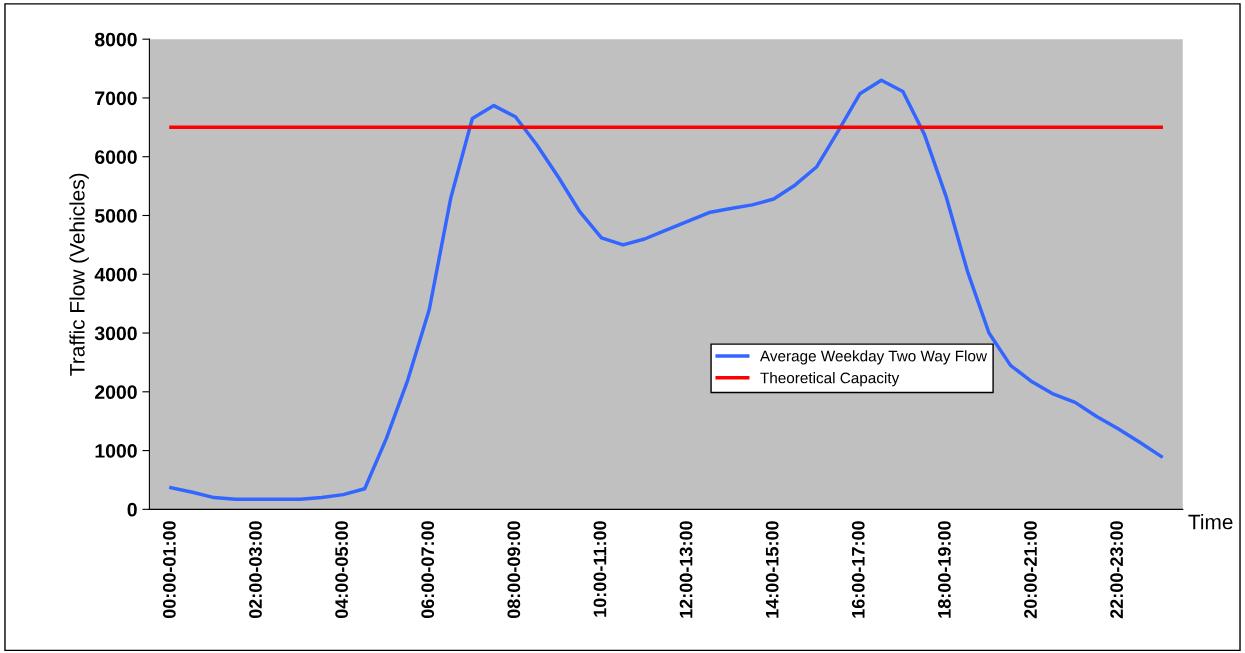 The width and height of the screenshot is (1245, 653). I want to click on x-tick-label: 06:00-07:00, so click(428, 570).